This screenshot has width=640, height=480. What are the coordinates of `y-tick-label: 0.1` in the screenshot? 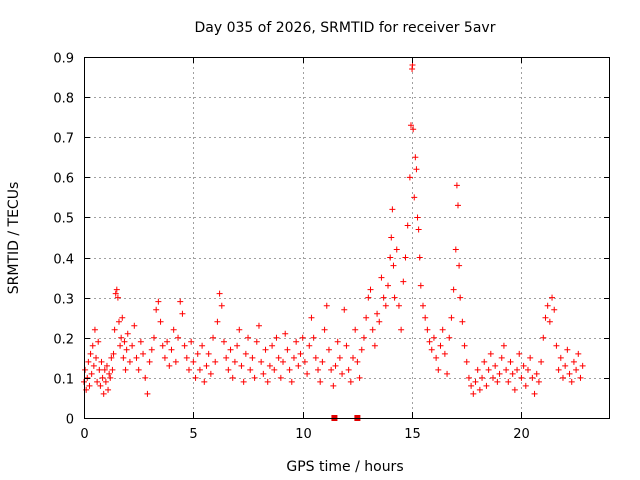 It's located at (63, 380).